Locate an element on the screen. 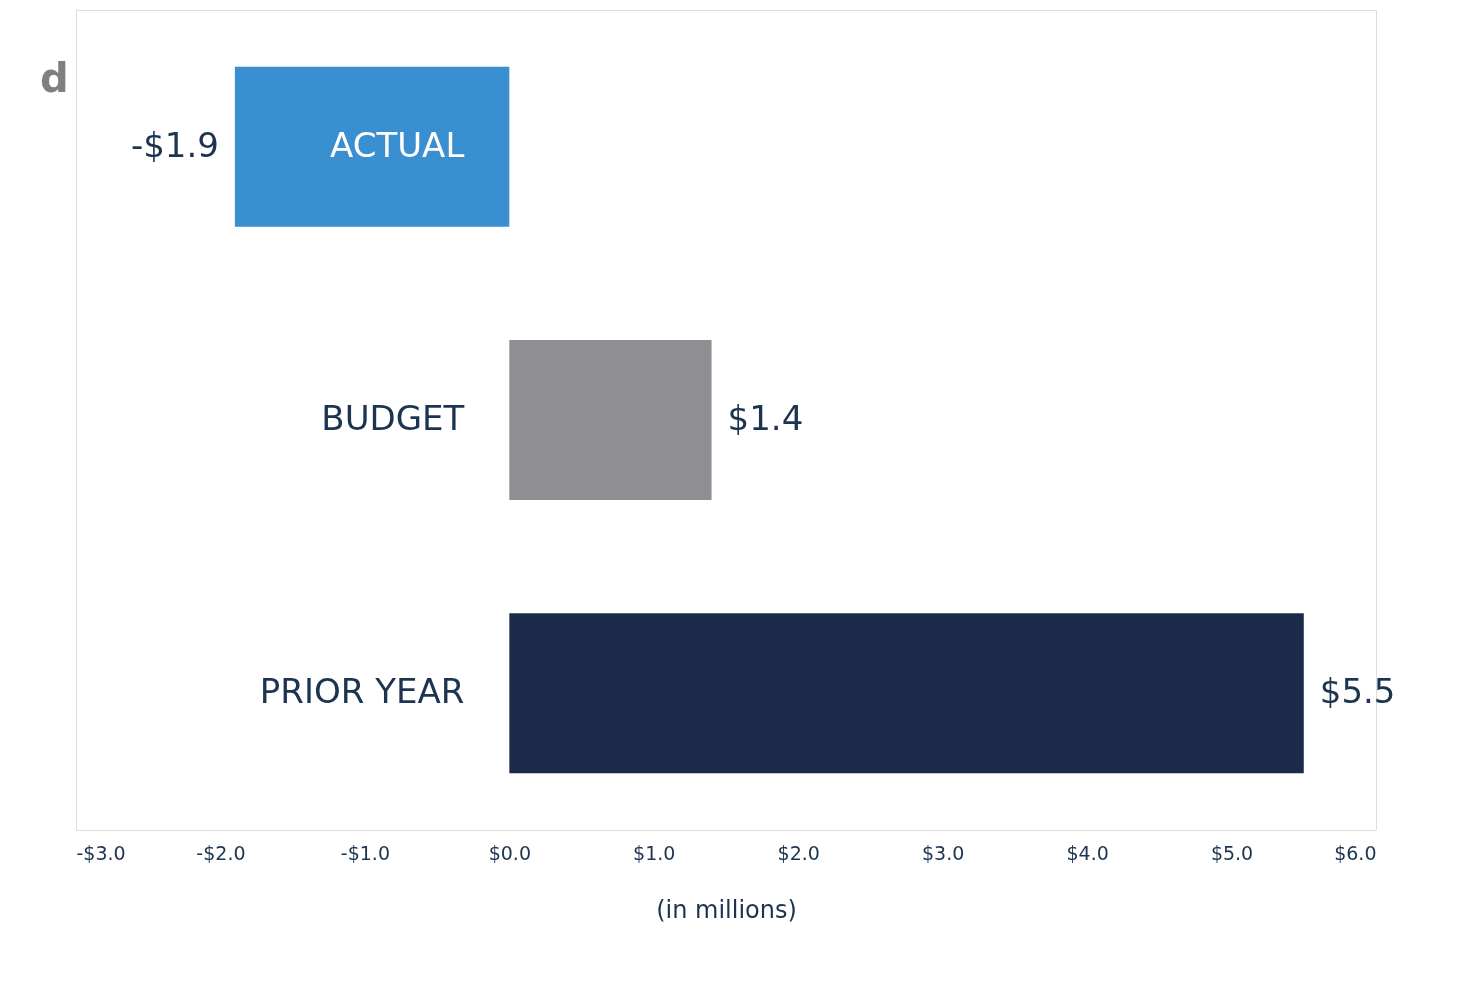 The width and height of the screenshot is (1466, 1000). x-tick-label: $3.0 is located at coordinates (943, 852).